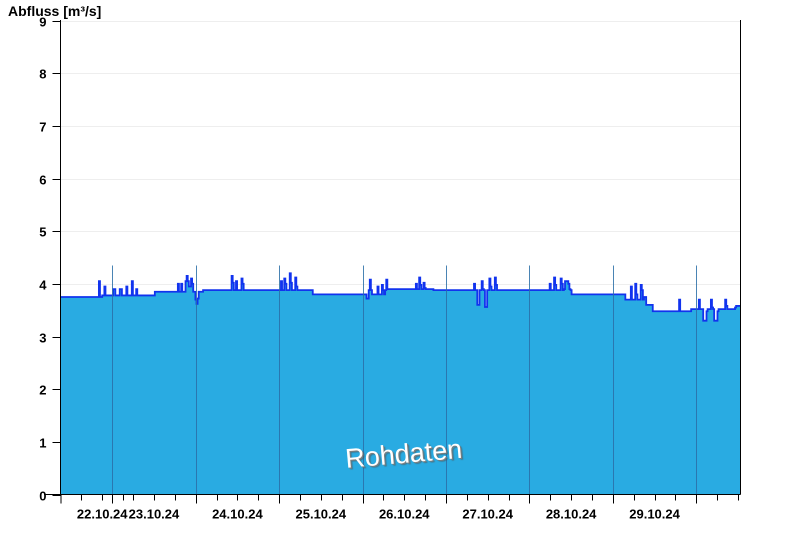 Image resolution: width=800 pixels, height=550 pixels. I want to click on y-tick-label-8: 8, so click(42, 74).